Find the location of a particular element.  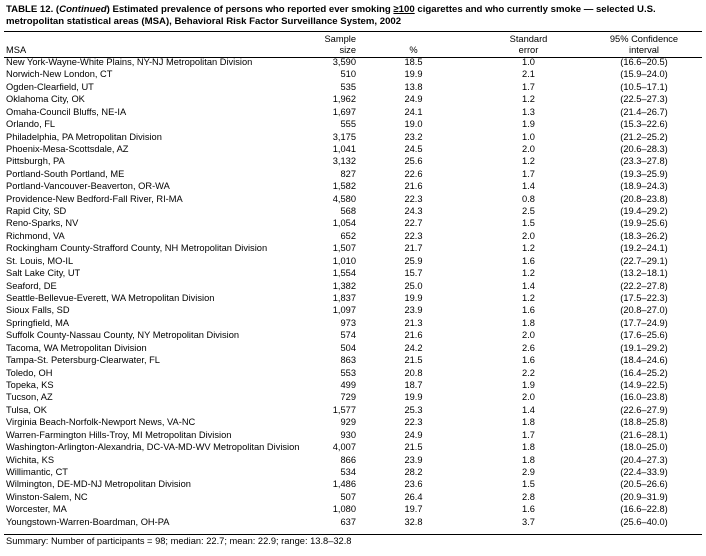

cell: (21.4–26.7) is located at coordinates (644, 111).